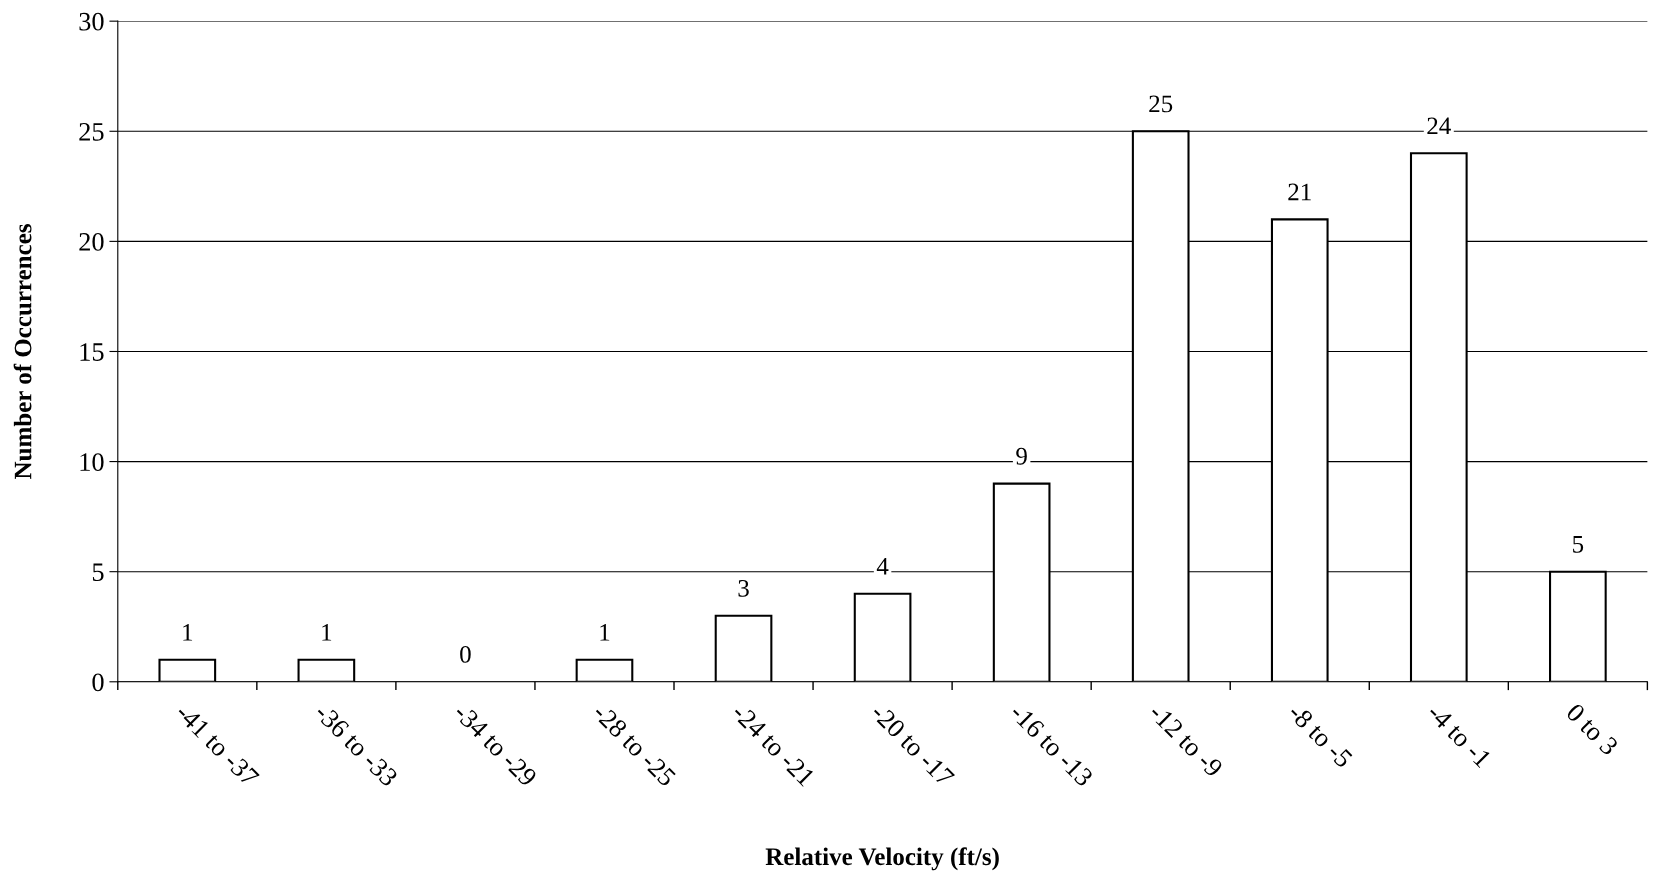 This screenshot has height=882, width=1659. What do you see at coordinates (22, 351) in the screenshot?
I see `y-axis-title: Number of Occurrences` at bounding box center [22, 351].